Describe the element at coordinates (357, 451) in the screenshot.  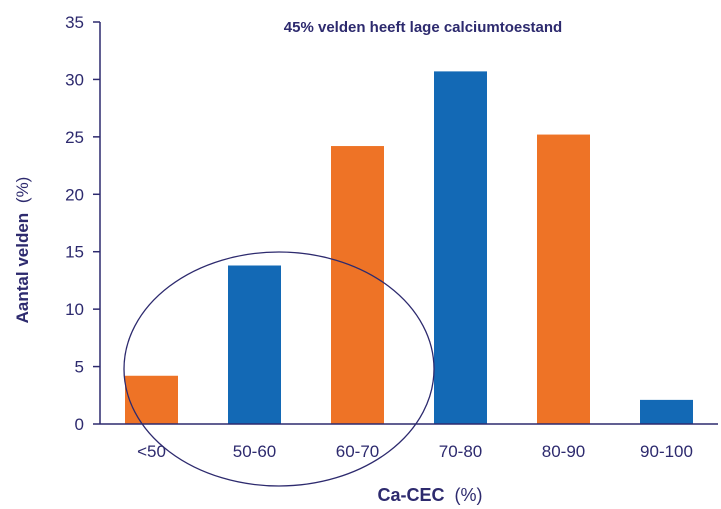
I see `x-tick-label-3: 60-70` at that location.